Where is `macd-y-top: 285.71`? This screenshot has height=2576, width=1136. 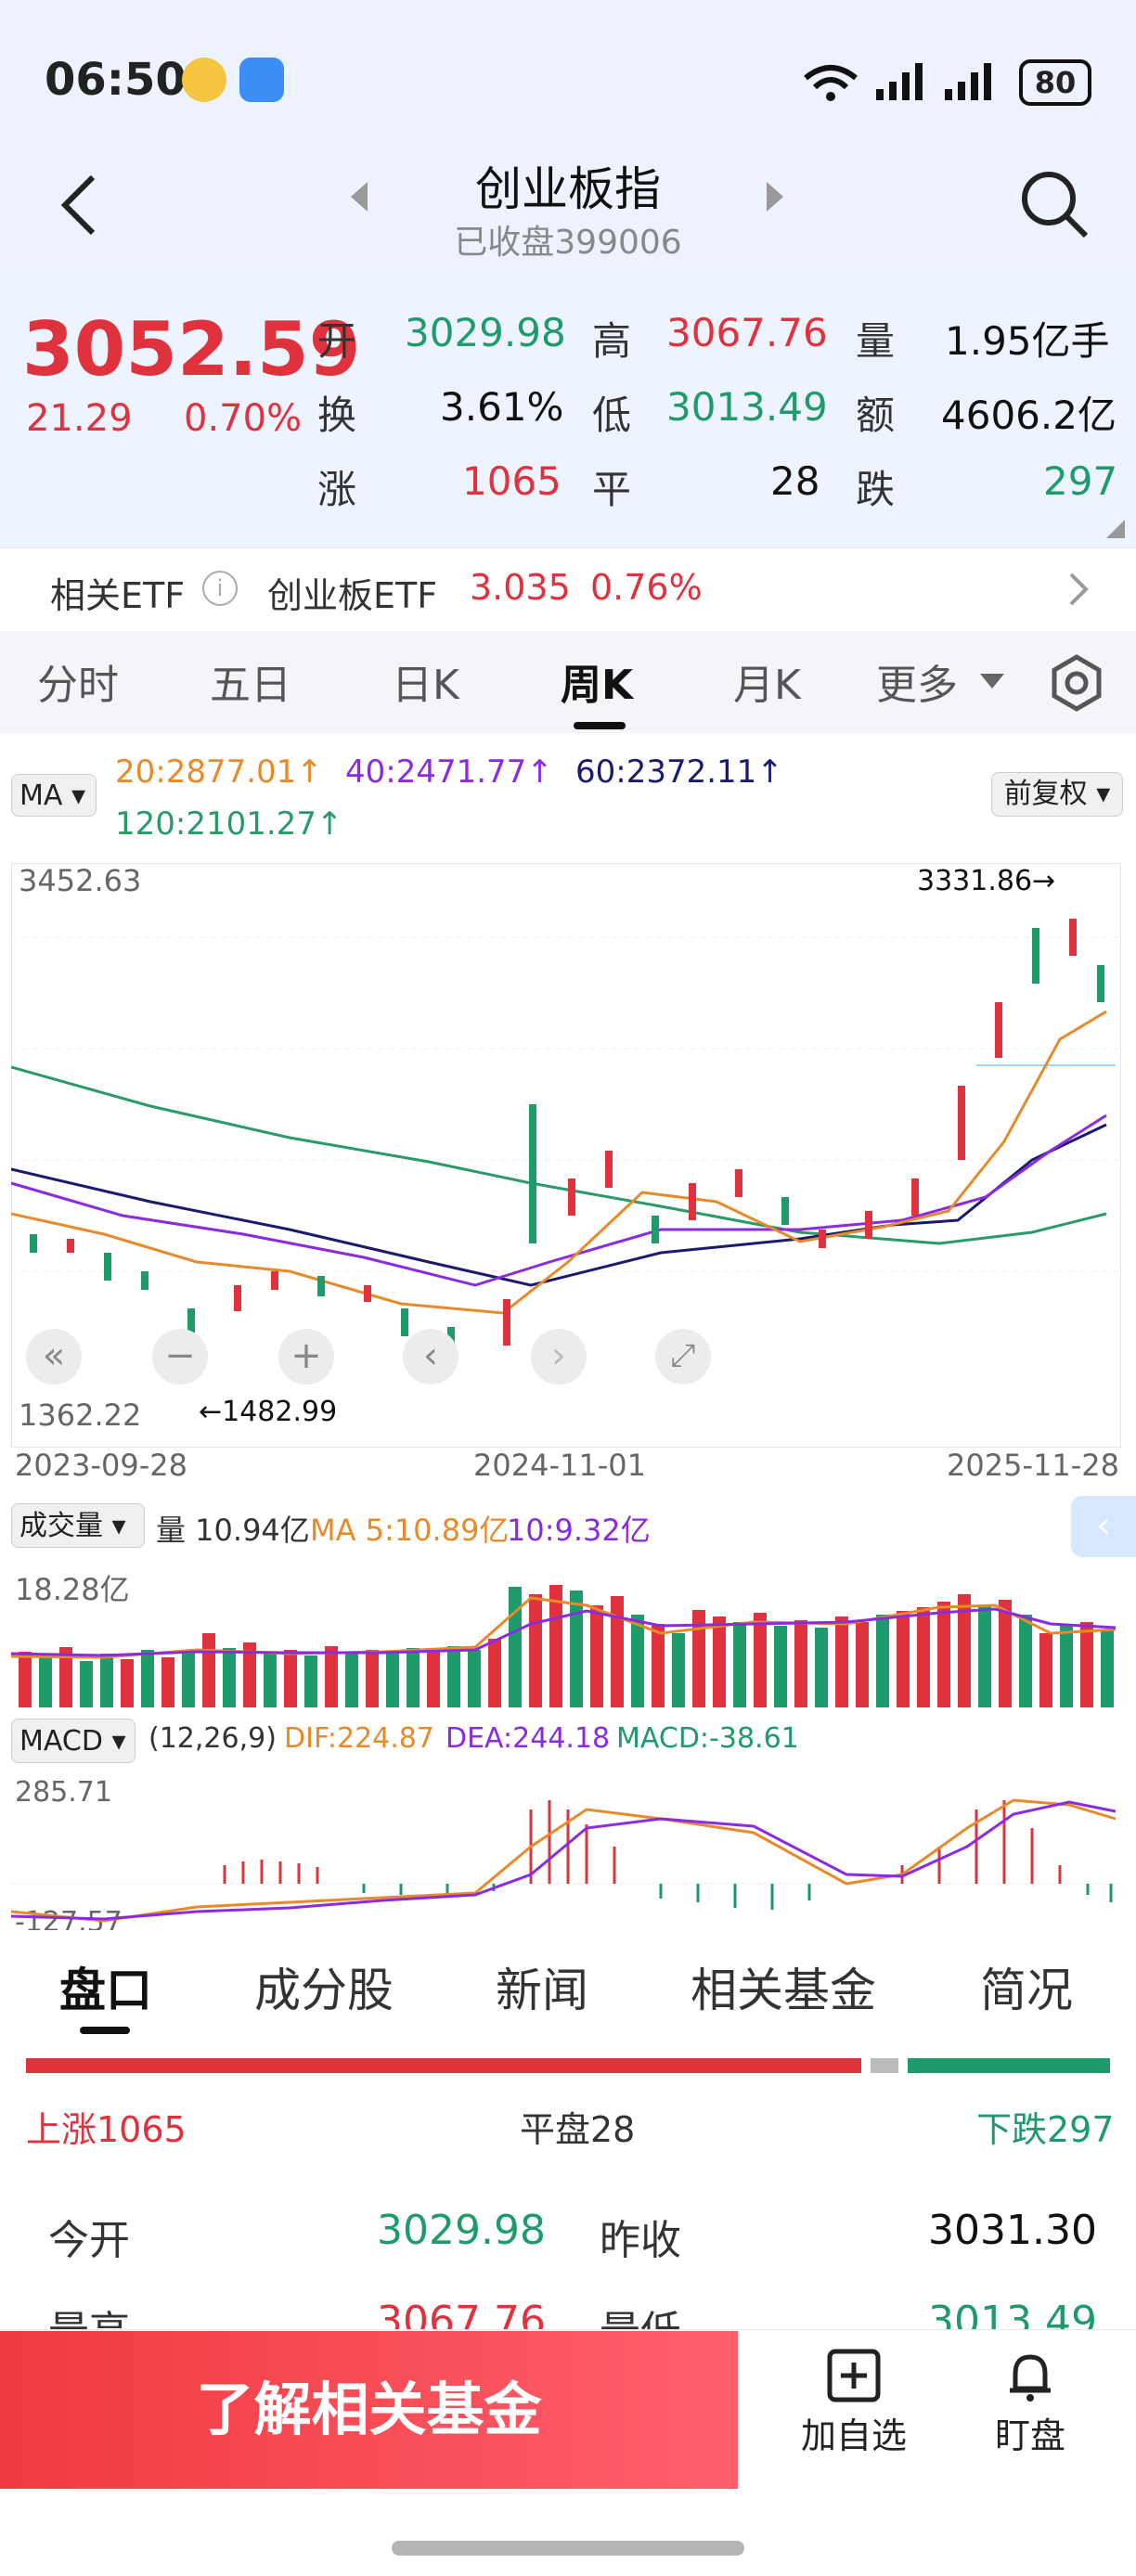 macd-y-top: 285.71 is located at coordinates (63, 1792).